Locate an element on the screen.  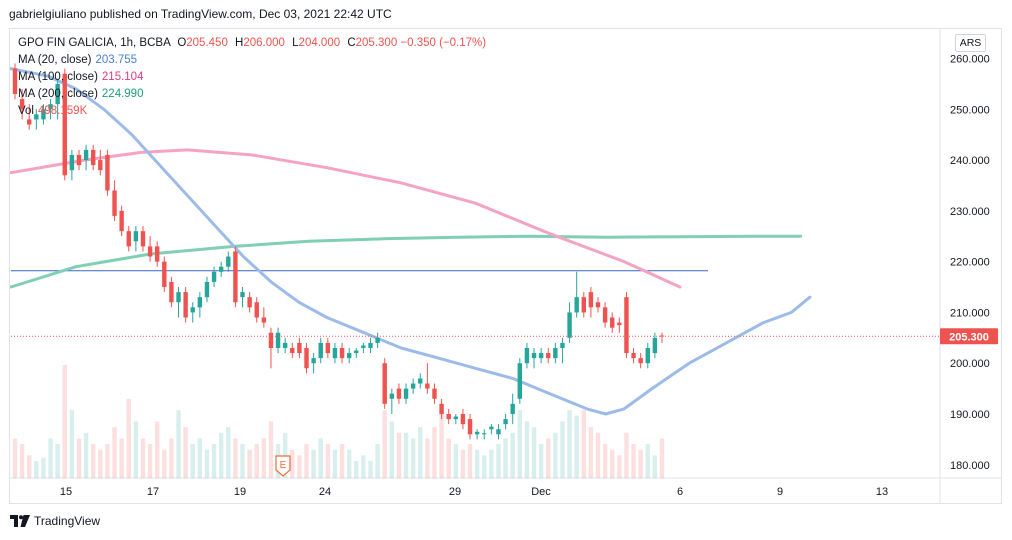
y-tick-label: 190.000 is located at coordinates (970, 415).